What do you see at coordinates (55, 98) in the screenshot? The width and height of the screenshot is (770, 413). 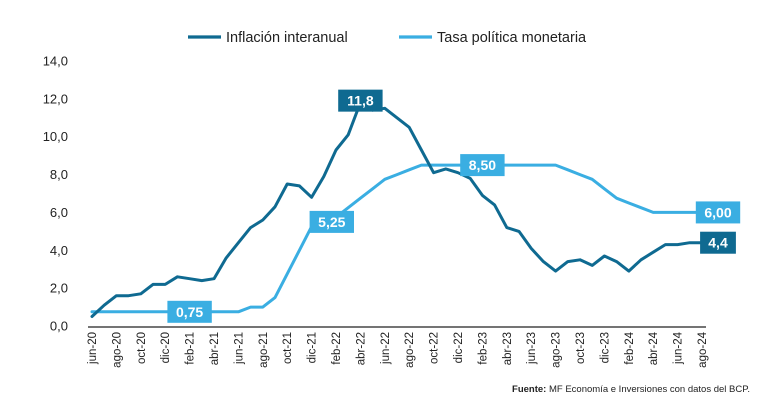 I see `y-tick-label: 12,0` at bounding box center [55, 98].